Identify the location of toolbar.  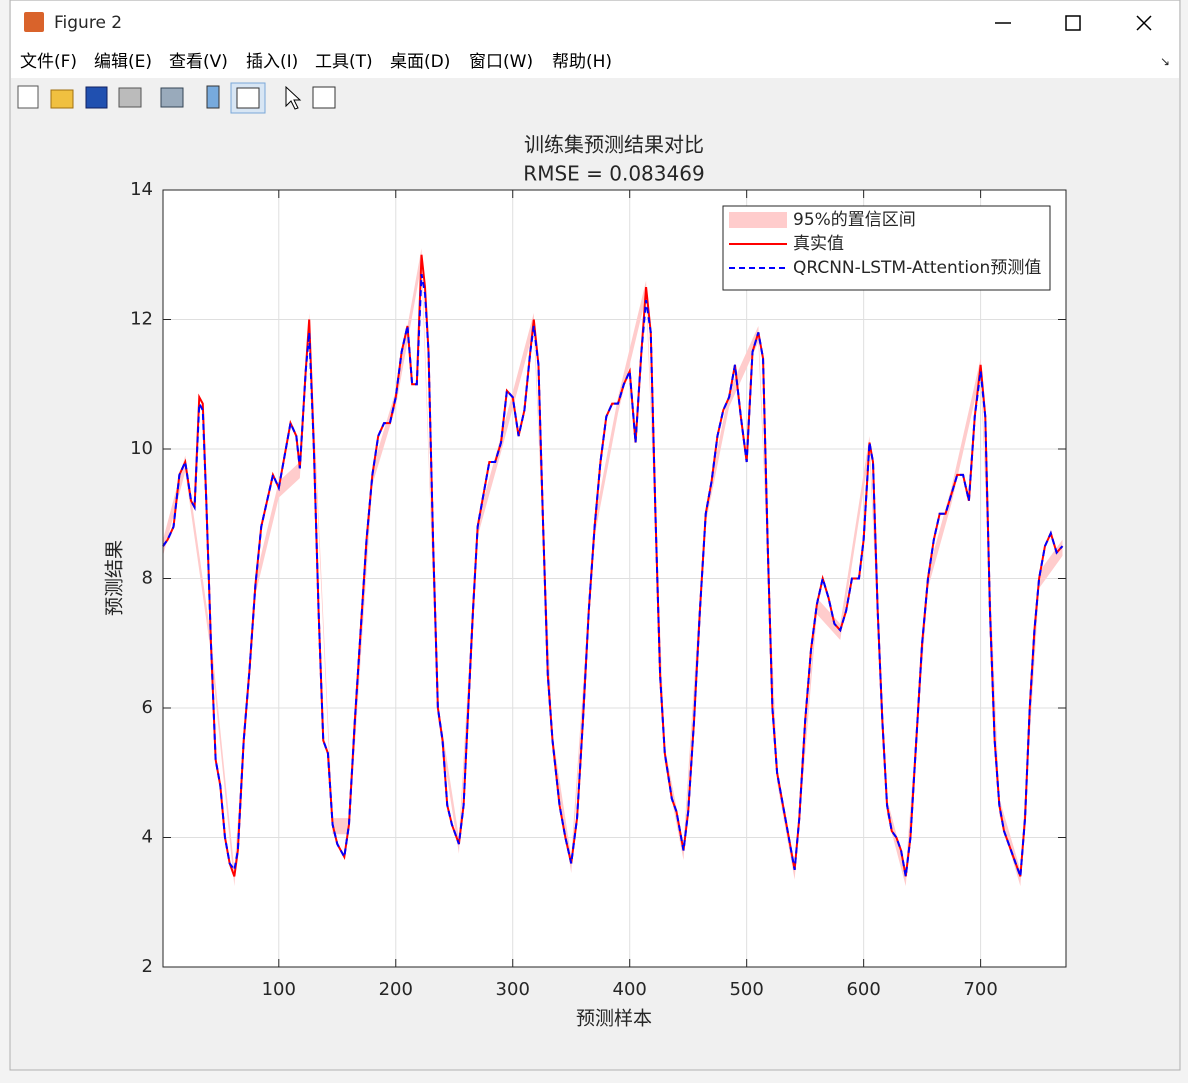
(595, 98).